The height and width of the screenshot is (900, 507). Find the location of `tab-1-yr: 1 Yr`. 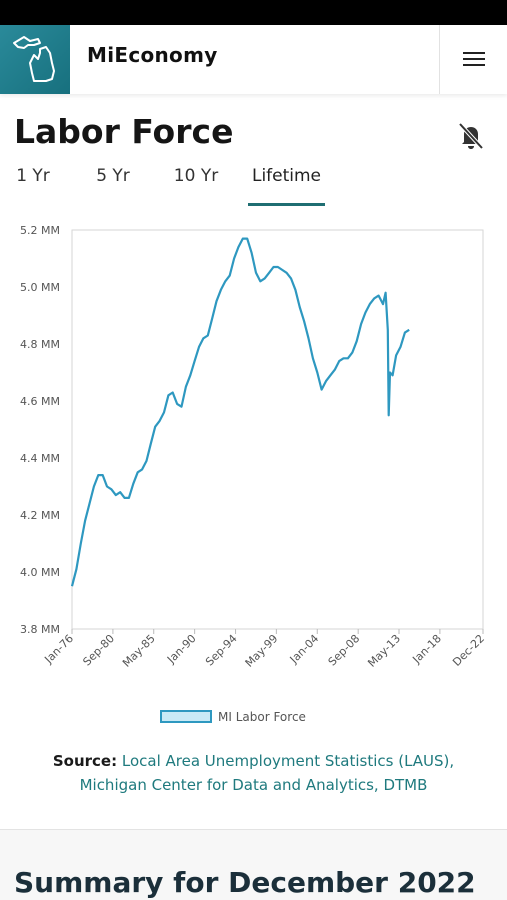

tab-1-yr: 1 Yr is located at coordinates (33, 183).